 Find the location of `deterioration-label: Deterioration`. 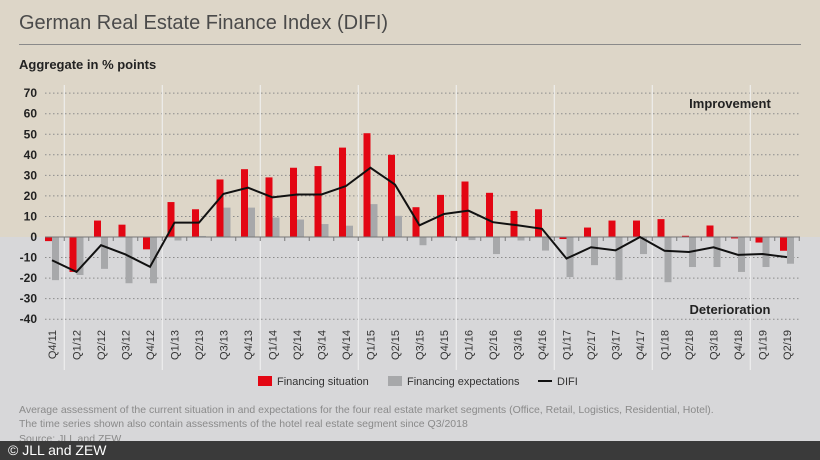

deterioration-label: Deterioration is located at coordinates (730, 309).